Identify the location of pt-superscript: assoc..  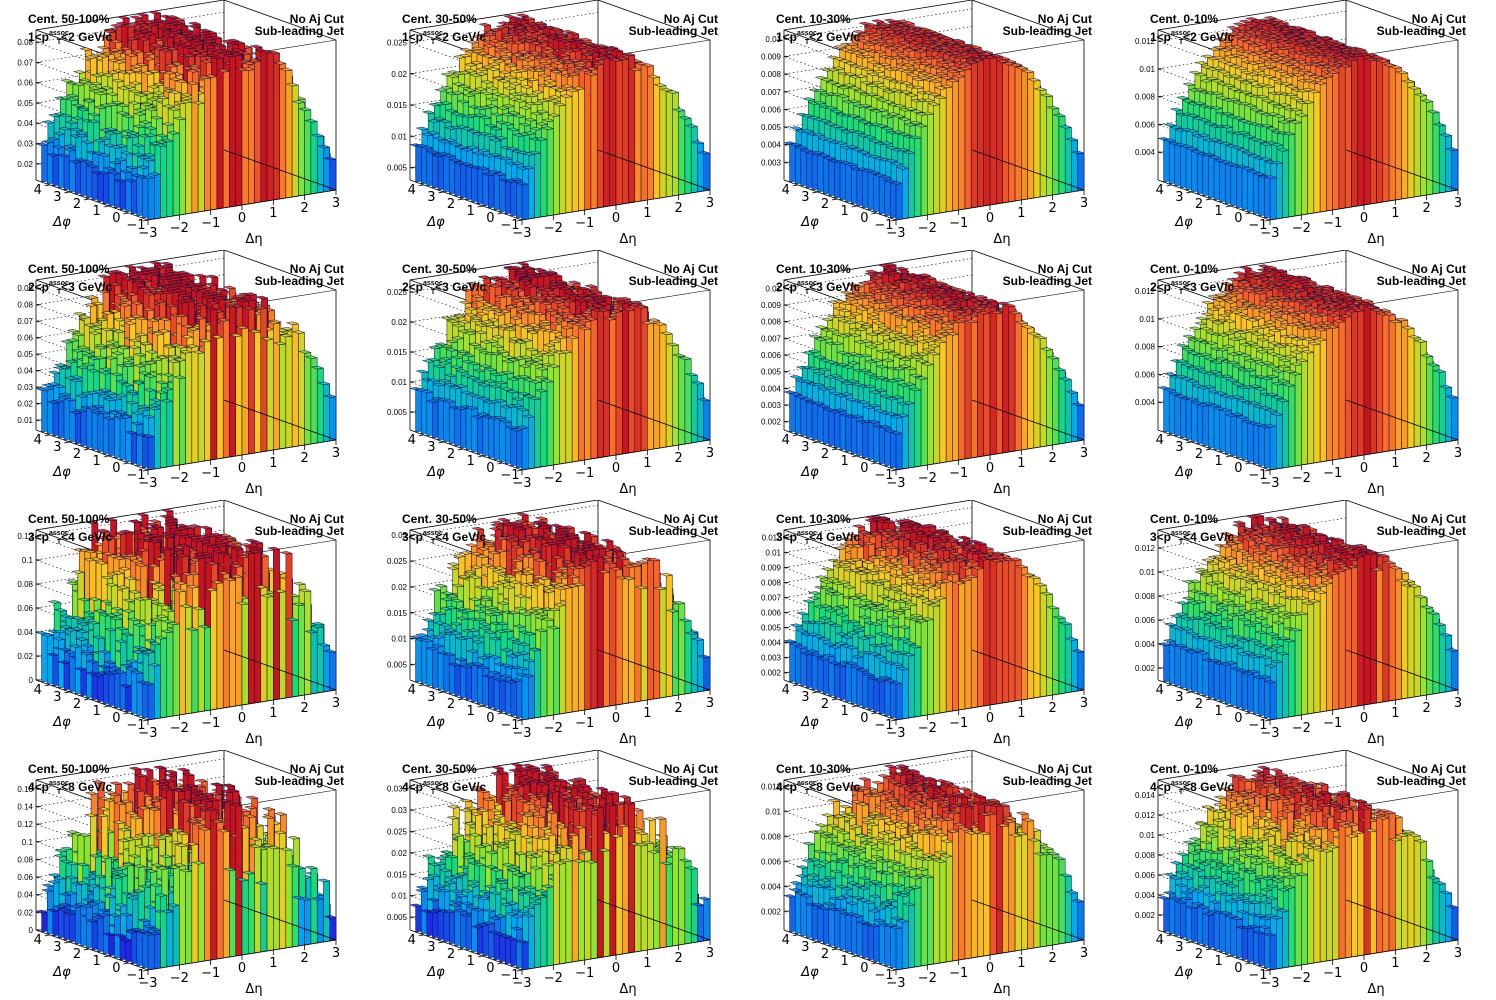
(60, 33).